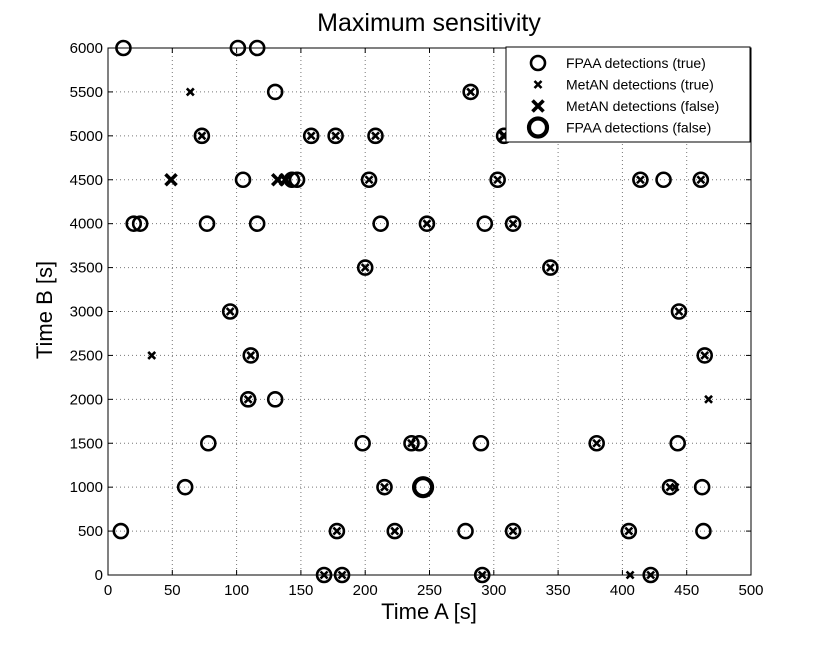 Image resolution: width=830 pixels, height=646 pixels. I want to click on series-large-circle, so click(423, 487).